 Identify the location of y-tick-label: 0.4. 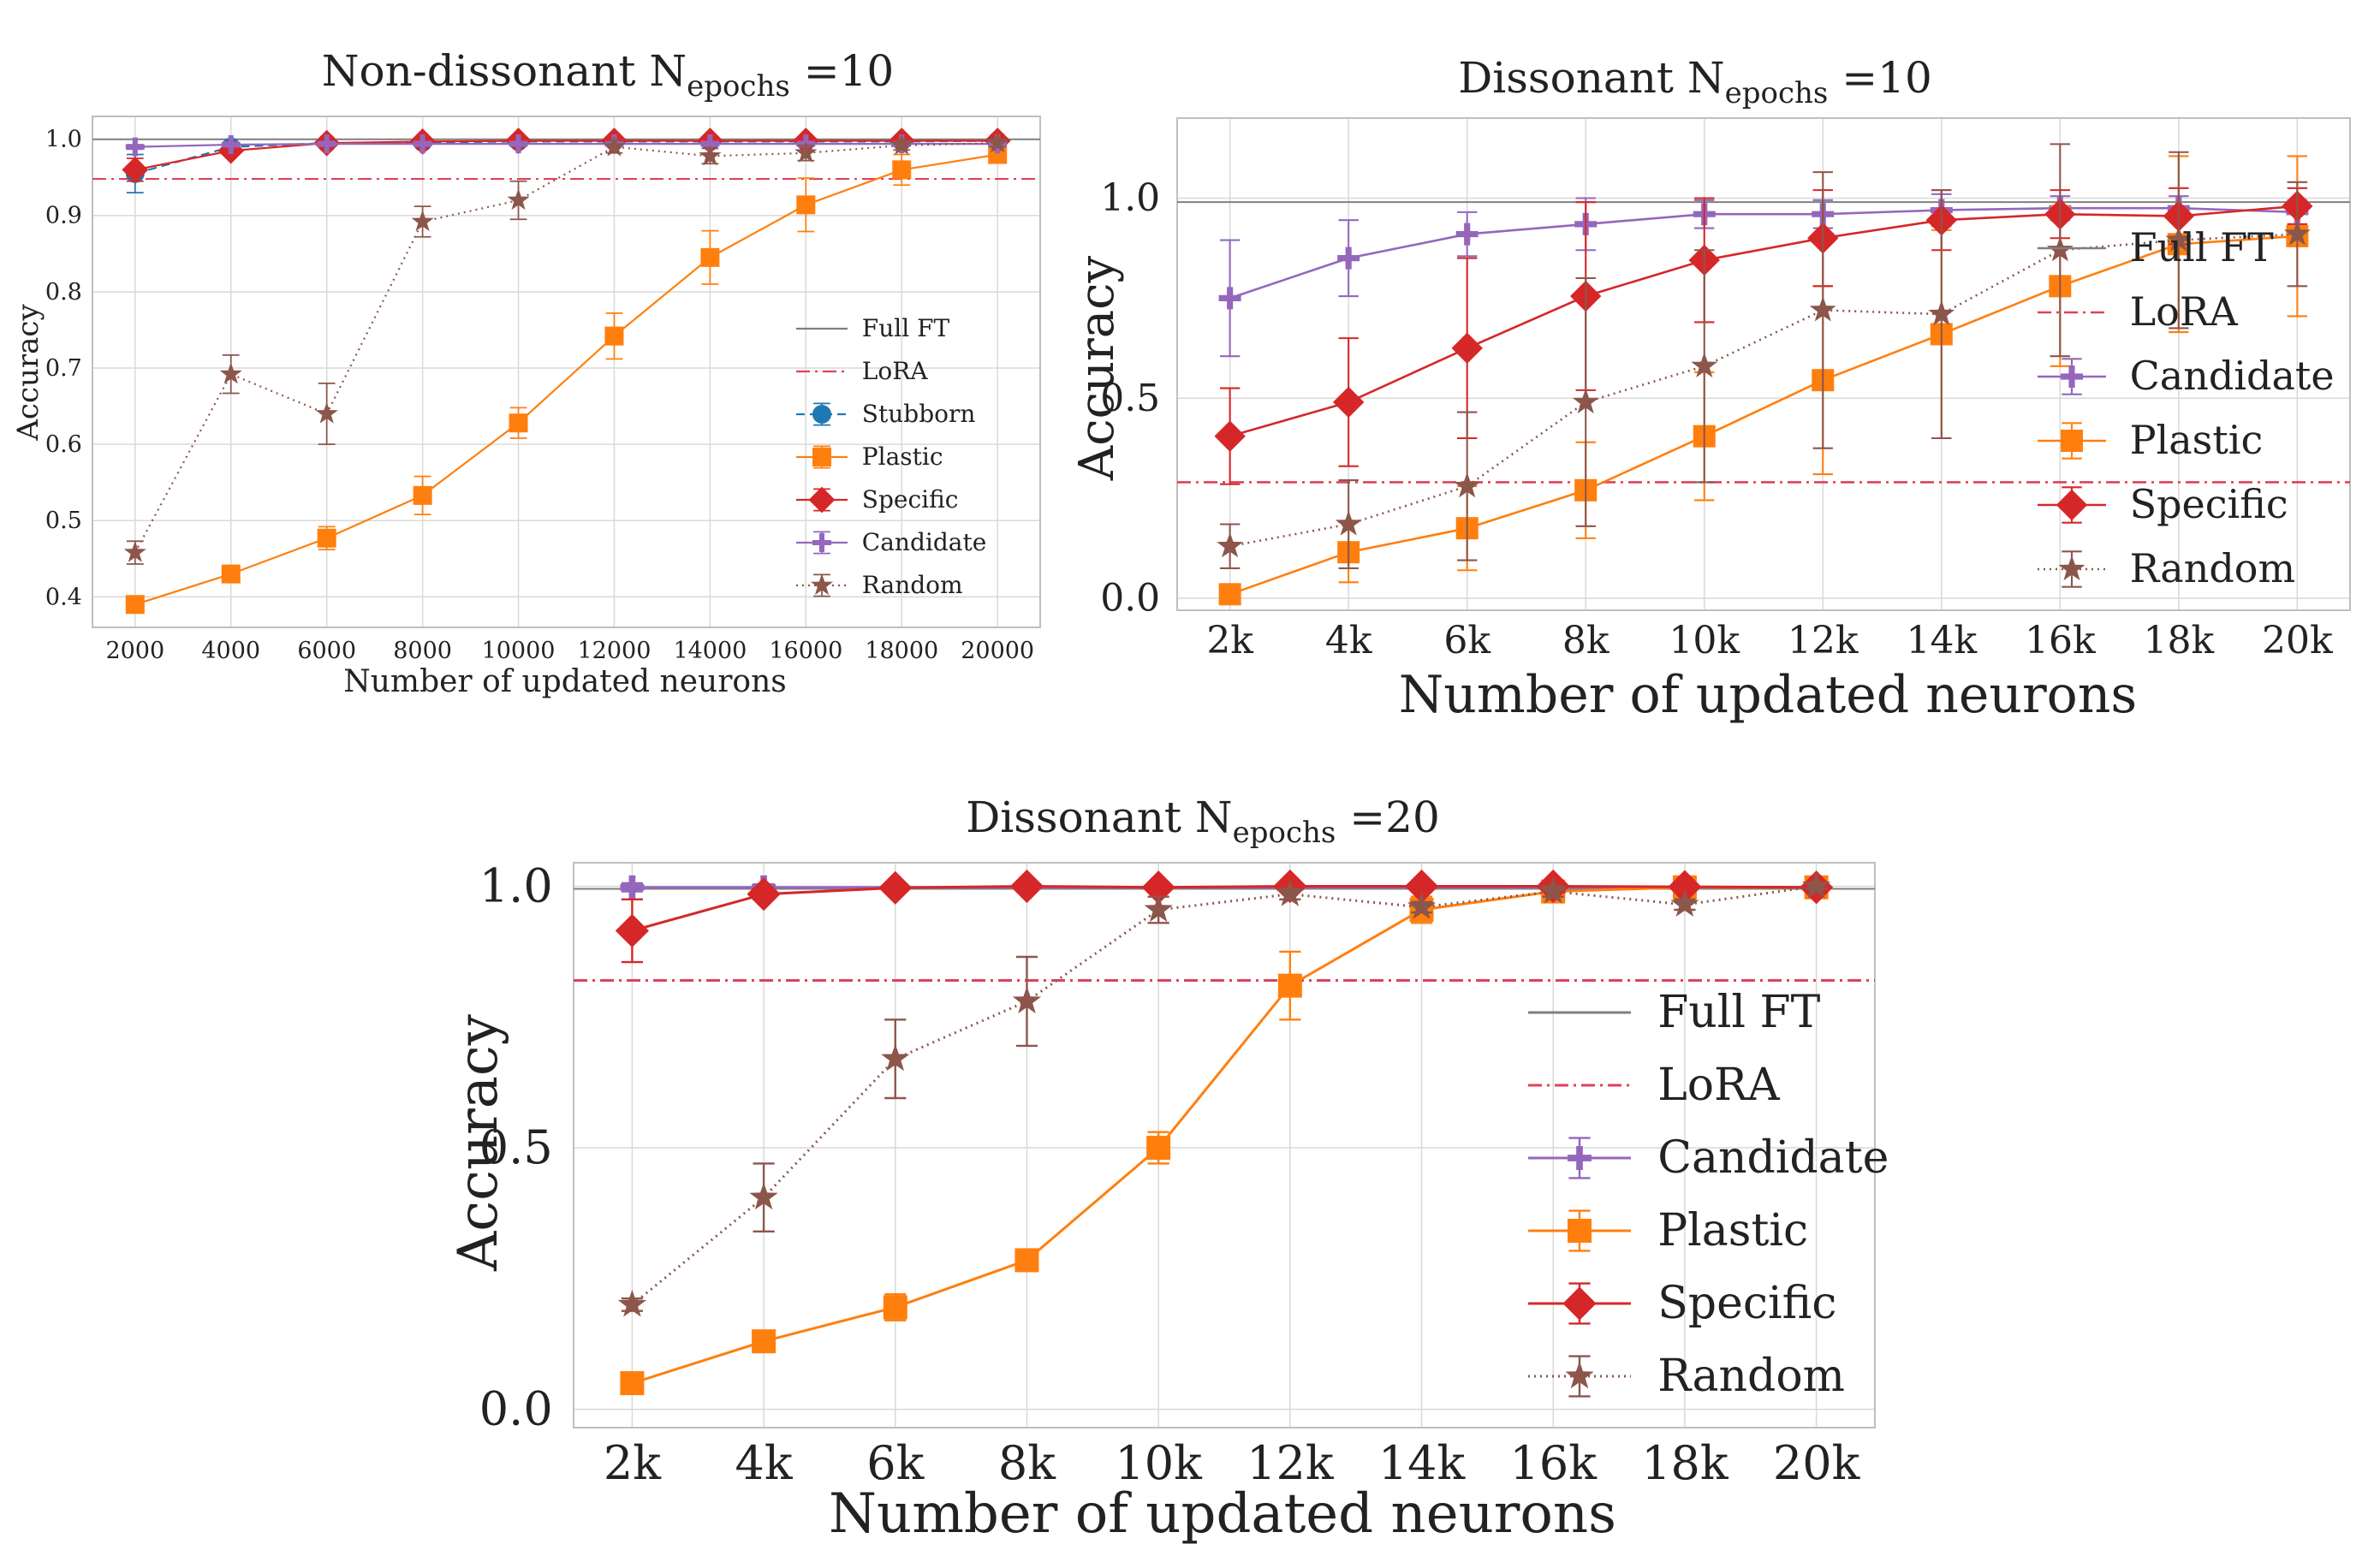
(63, 597).